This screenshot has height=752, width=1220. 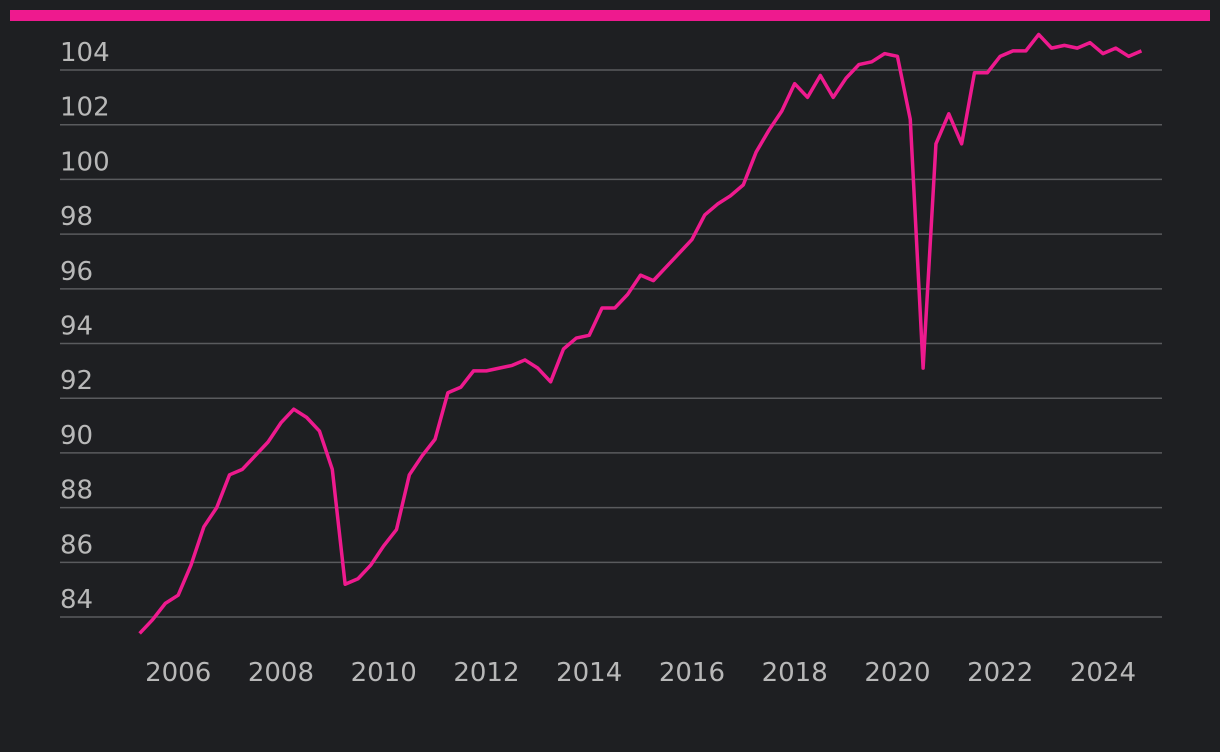 I want to click on y-tick-label: 96, so click(x=76, y=272).